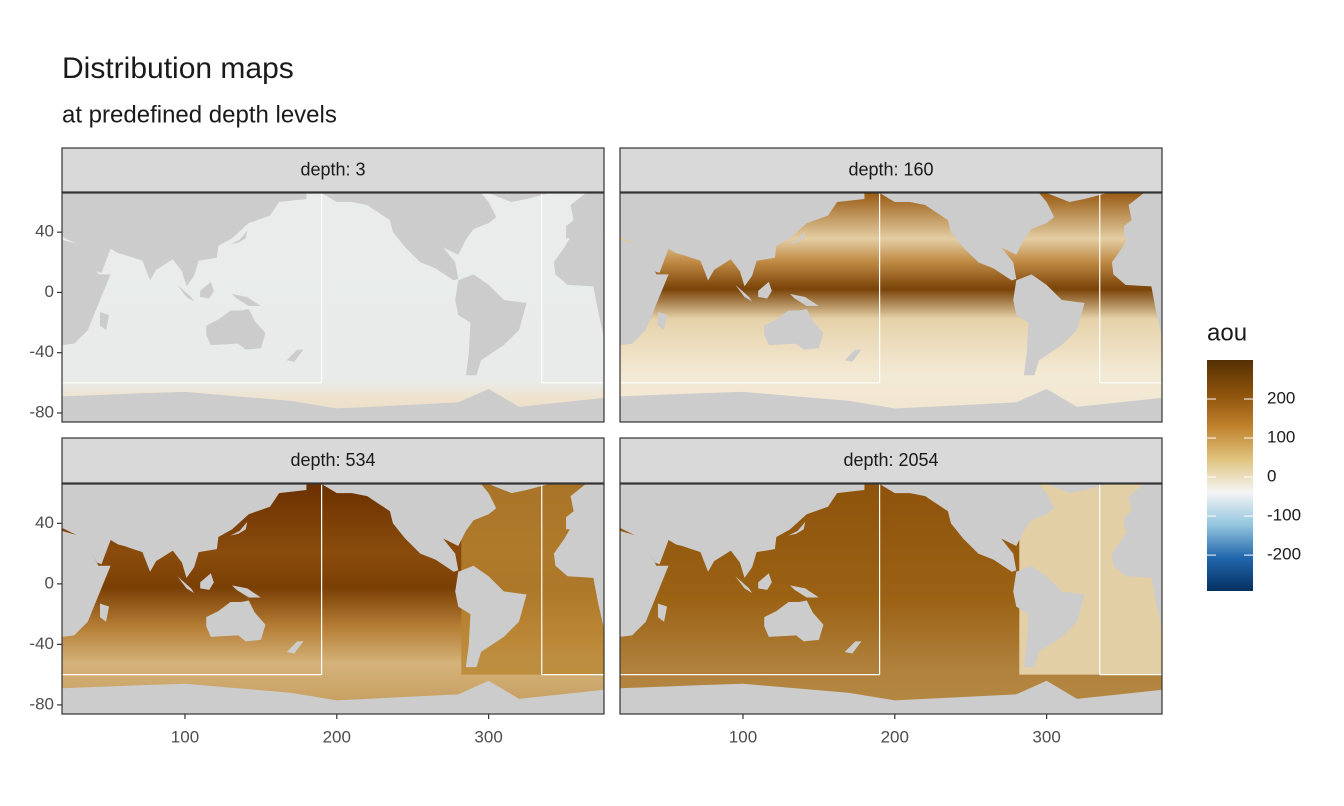 The width and height of the screenshot is (1344, 806). I want to click on colorbar, so click(1230, 475).